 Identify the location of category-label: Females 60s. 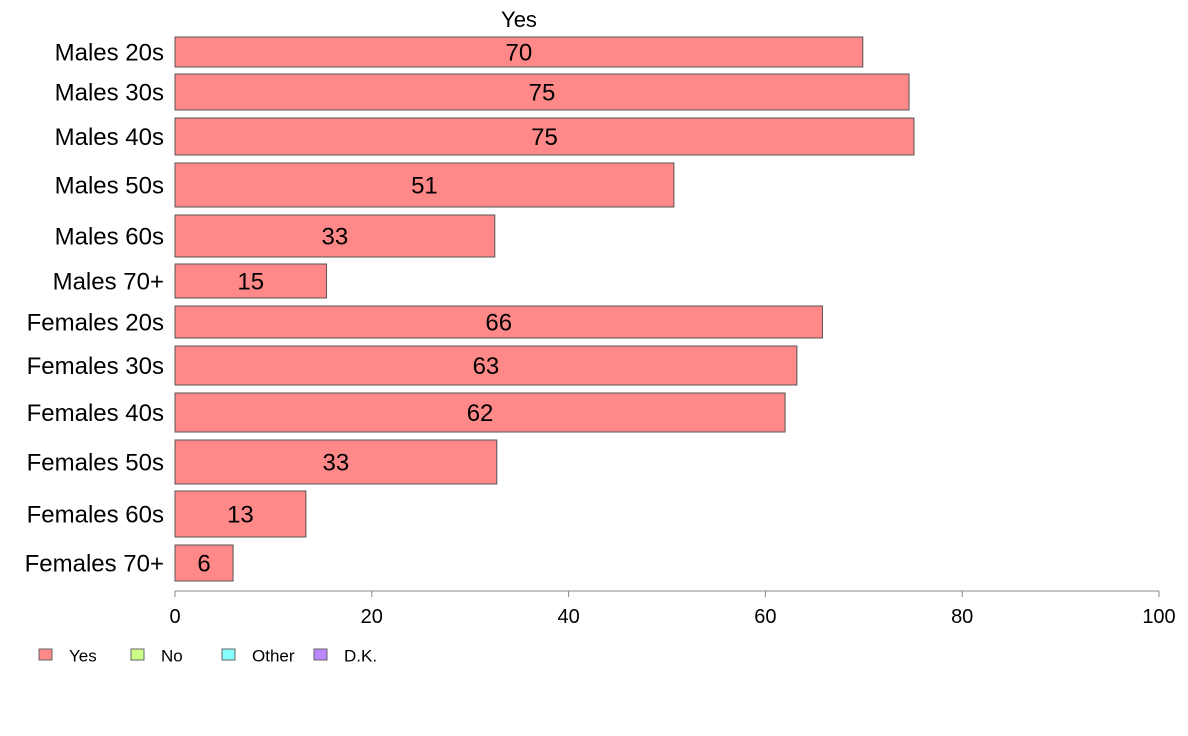
(95, 515).